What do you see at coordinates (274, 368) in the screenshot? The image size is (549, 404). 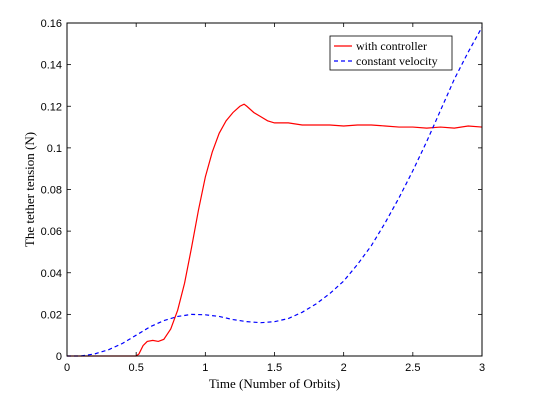 I see `x-tick-label: 1.5` at bounding box center [274, 368].